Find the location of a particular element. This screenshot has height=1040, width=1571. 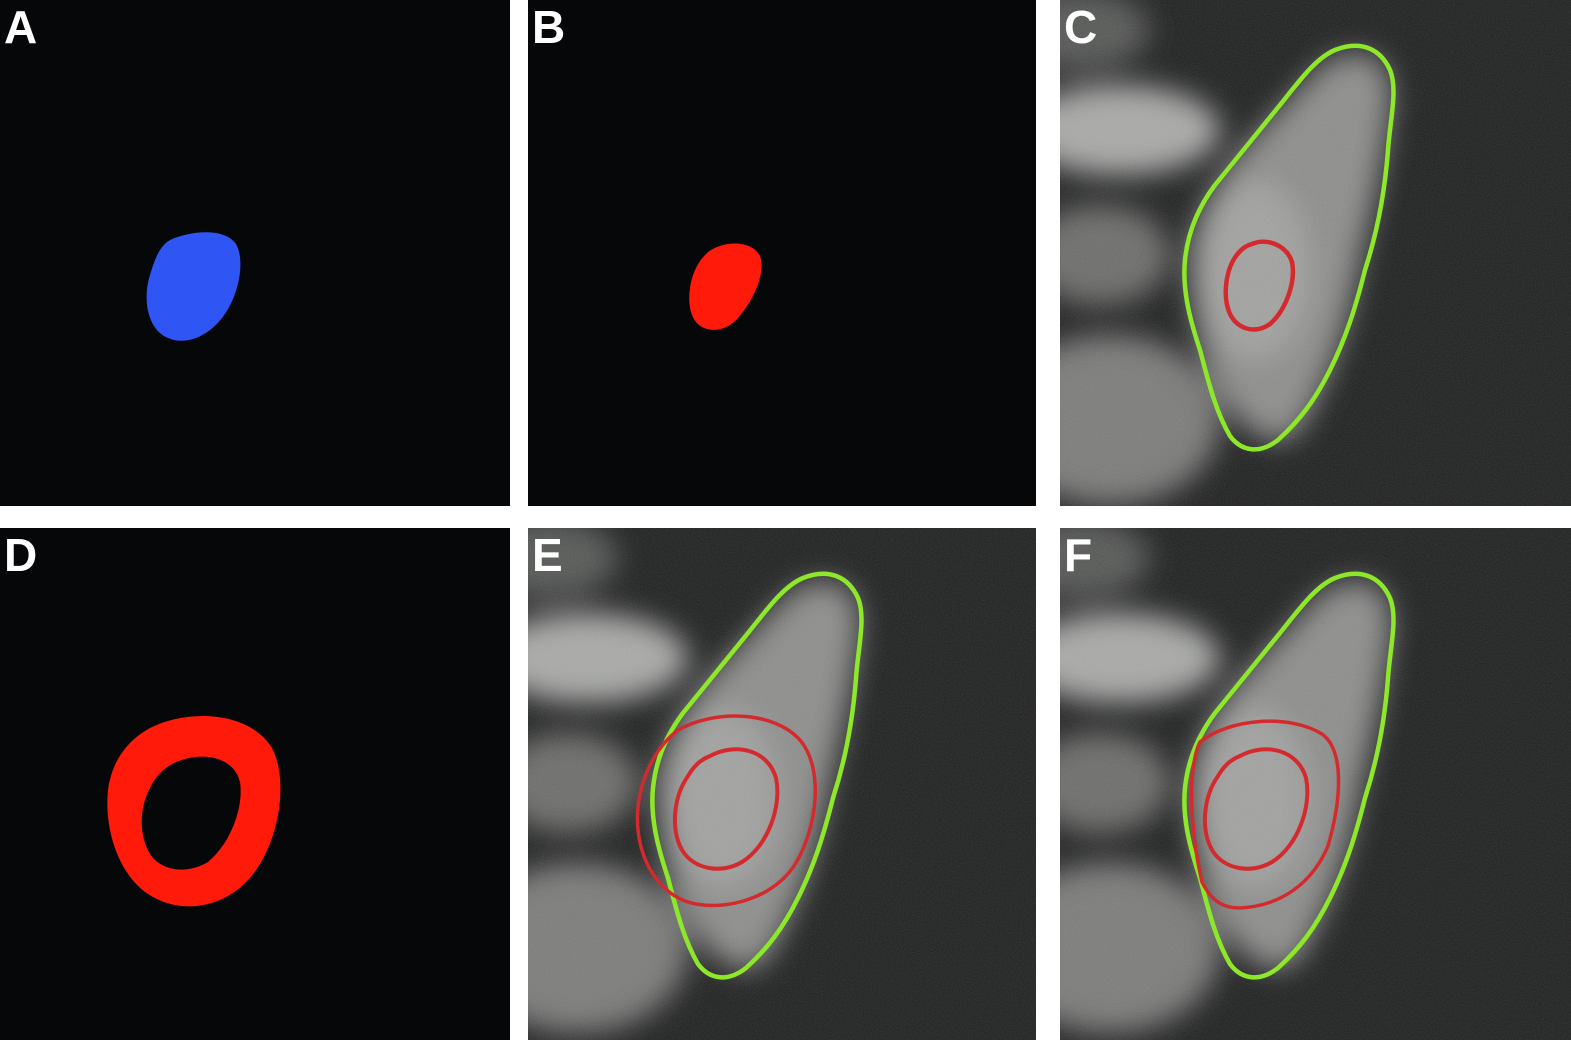

panel-label-c: C is located at coordinates (1081, 27).